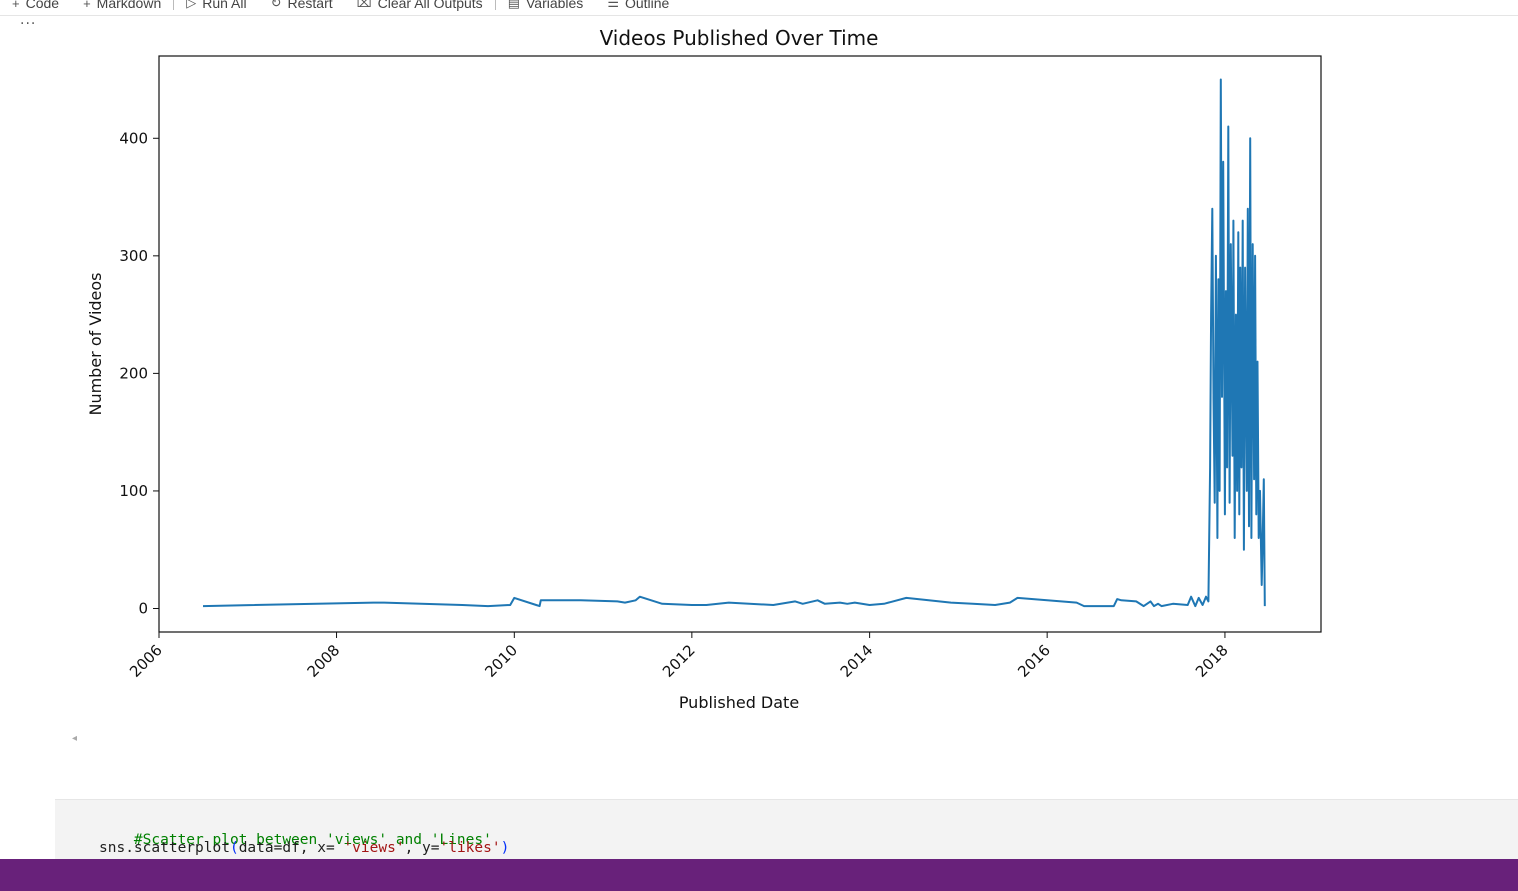 This screenshot has height=891, width=1518. I want to click on x-axis: 2006 2008 2010 2012 2014 2016 2018, so click(679, 656).